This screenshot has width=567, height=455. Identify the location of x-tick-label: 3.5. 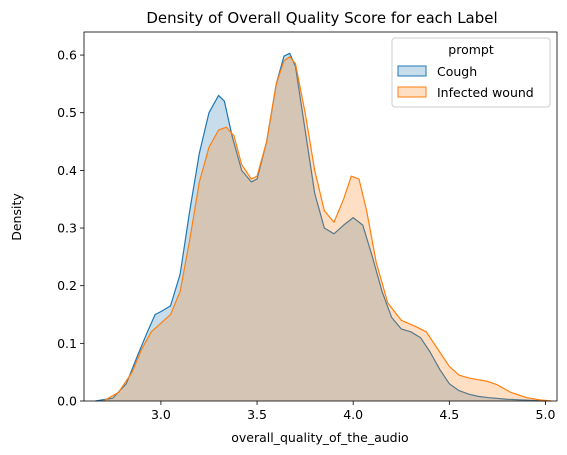
(257, 414).